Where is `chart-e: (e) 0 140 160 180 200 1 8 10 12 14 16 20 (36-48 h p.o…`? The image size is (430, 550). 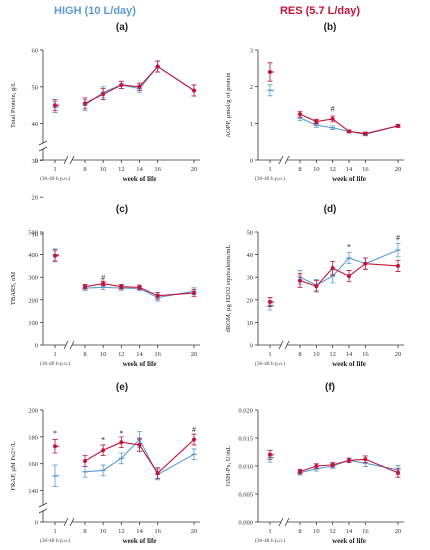 chart-e: (e) 0 140 160 180 200 1 8 10 12 14 16 20 (36-48 h p.o… is located at coordinates (105, 463).